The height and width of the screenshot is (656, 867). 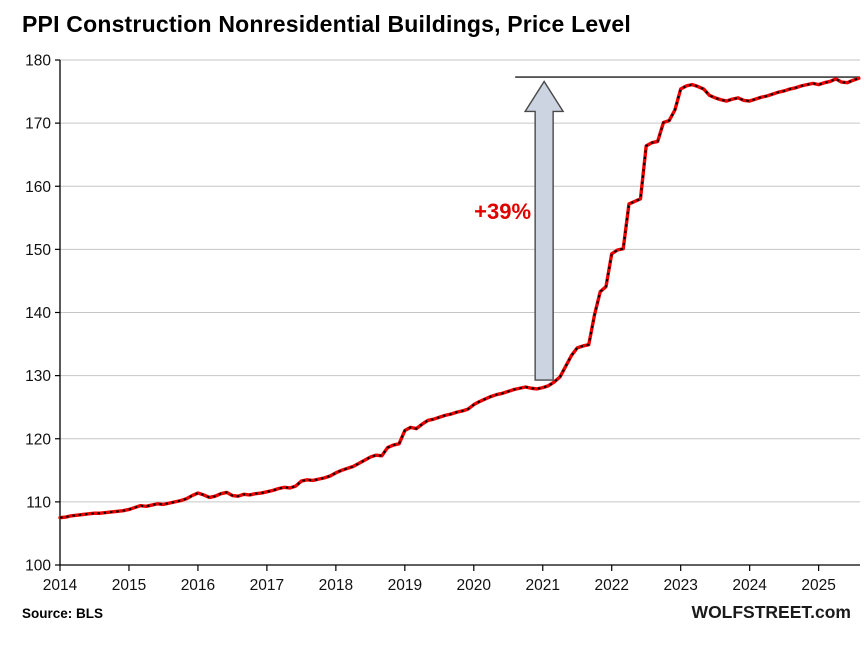 I want to click on y-tick-label: 110, so click(x=38, y=502).